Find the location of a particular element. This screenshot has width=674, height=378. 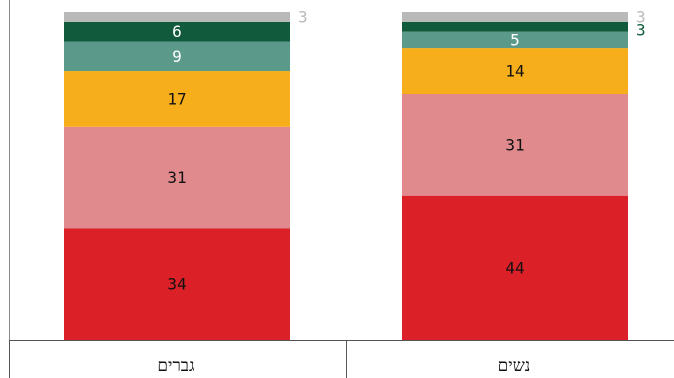

data-label-1-0: 44 is located at coordinates (514, 267).